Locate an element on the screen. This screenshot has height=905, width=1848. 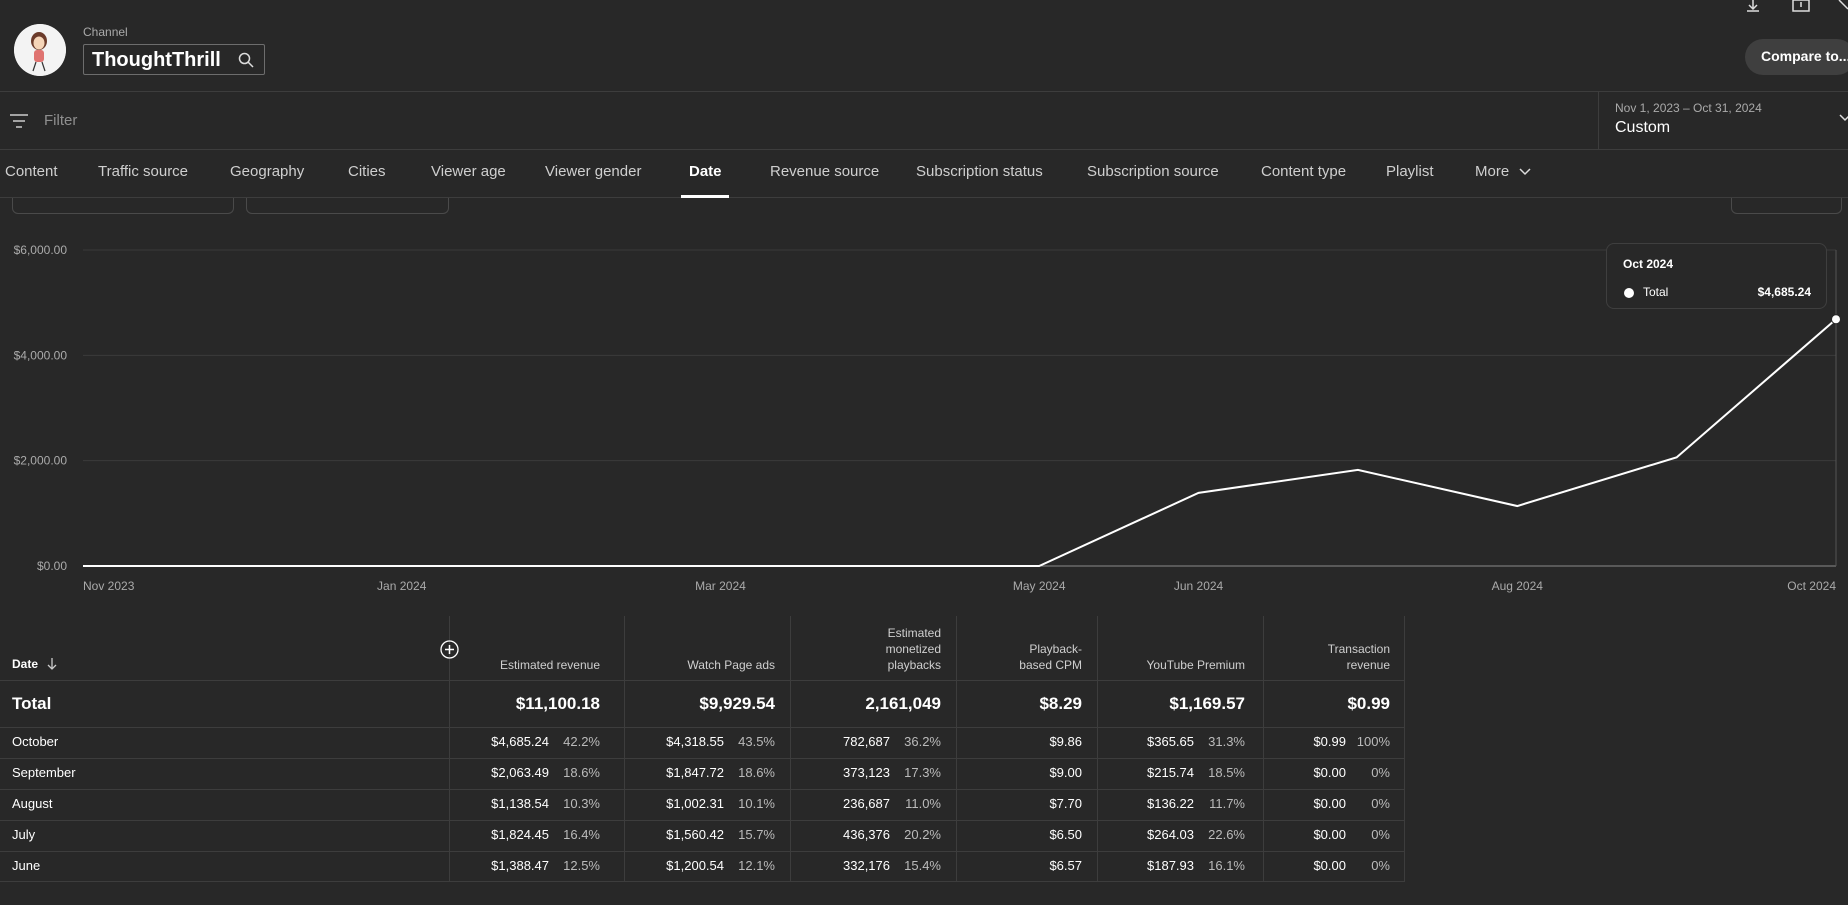
column-header-line: YouTube Premium is located at coordinates (1196, 665).